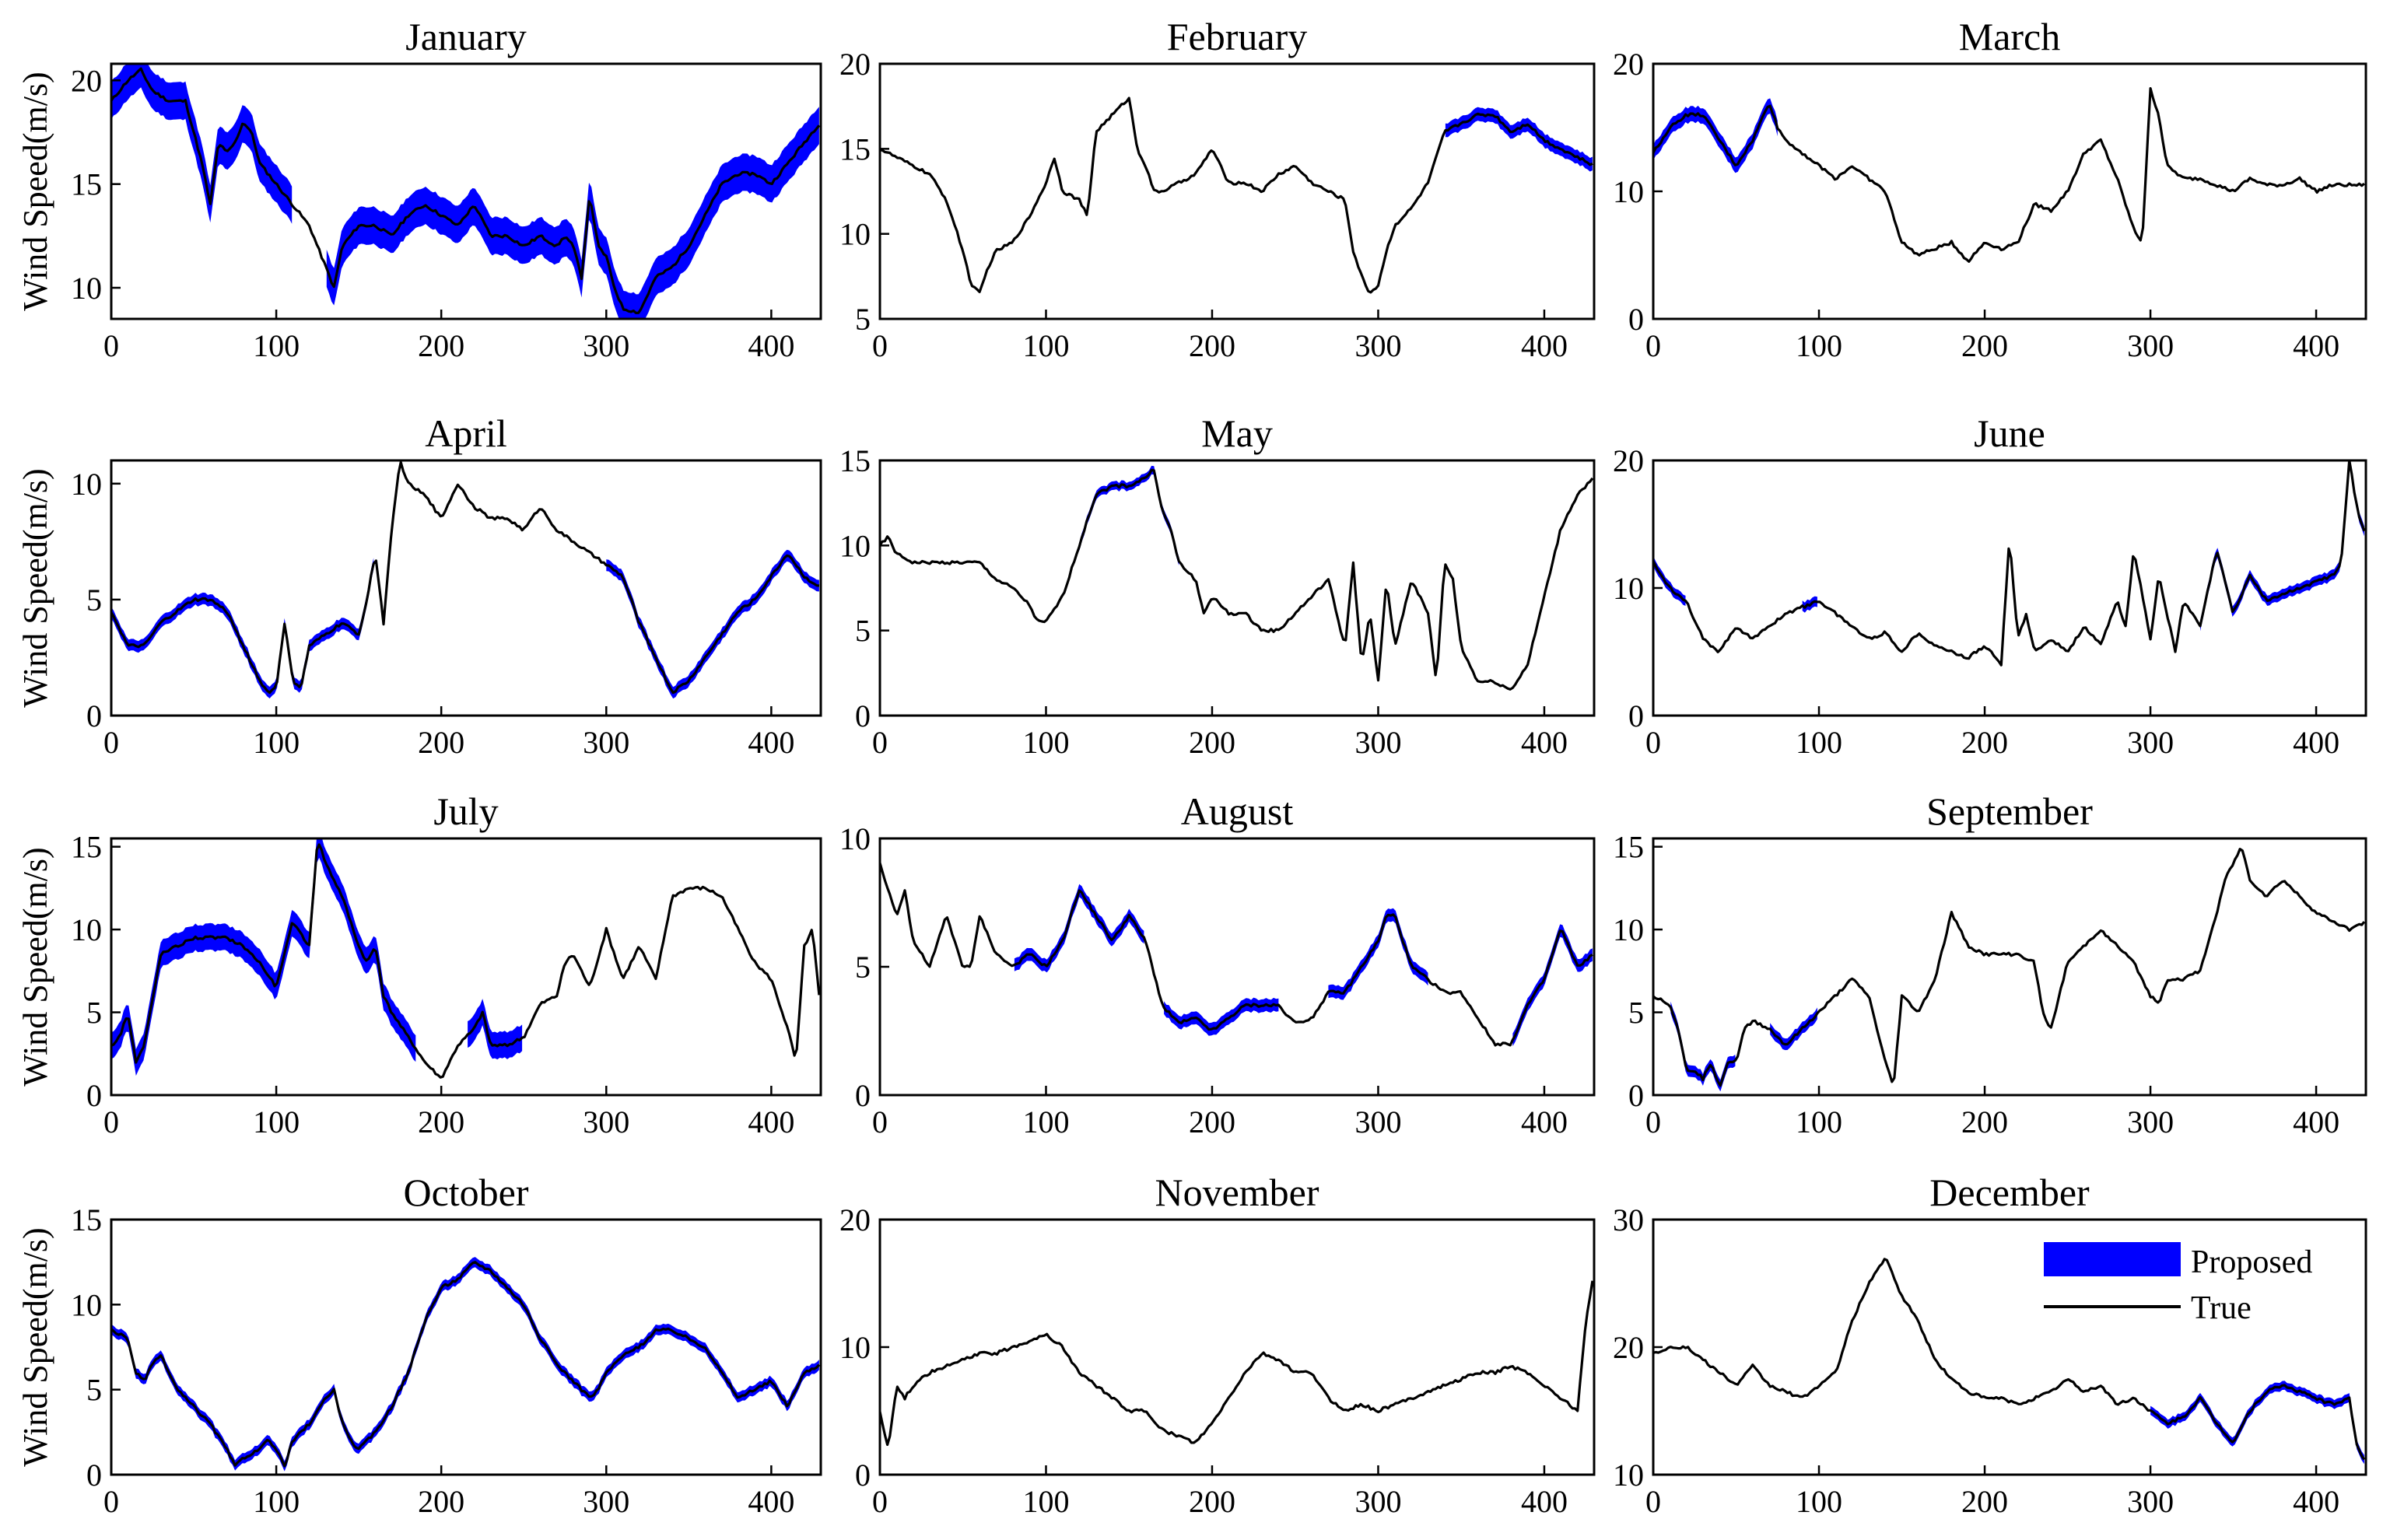 The height and width of the screenshot is (1540, 2390). What do you see at coordinates (466, 36) in the screenshot?
I see `chart-title: January` at bounding box center [466, 36].